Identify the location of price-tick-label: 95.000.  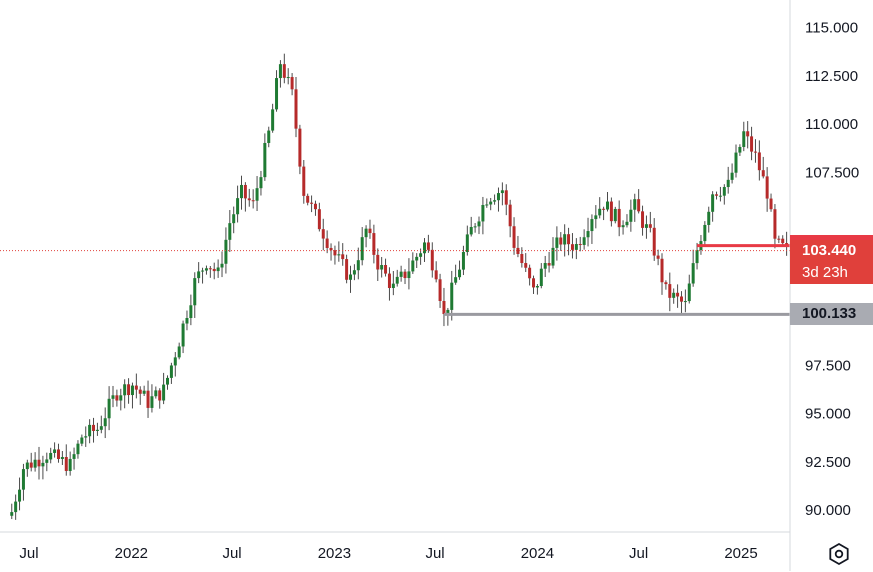
(828, 414).